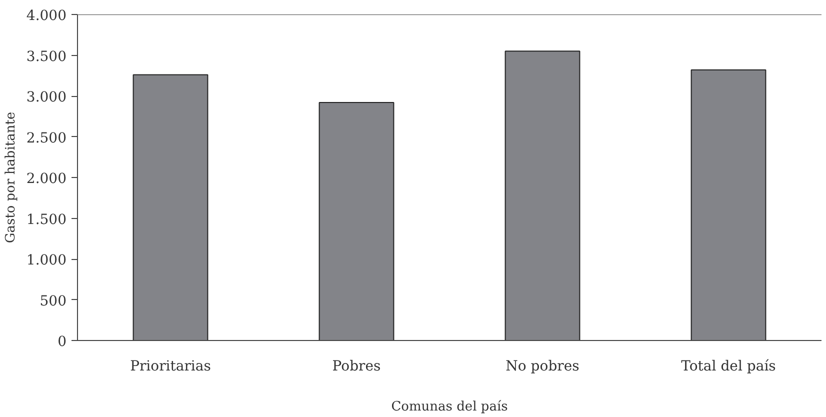  What do you see at coordinates (449, 407) in the screenshot?
I see `x-axis-title: Comunas del país` at bounding box center [449, 407].